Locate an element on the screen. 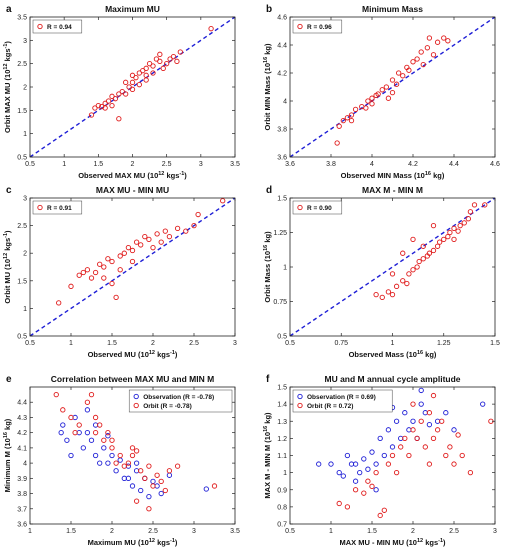 The height and width of the screenshot is (550, 512). y-tick-label: 1.25 is located at coordinates (280, 233).